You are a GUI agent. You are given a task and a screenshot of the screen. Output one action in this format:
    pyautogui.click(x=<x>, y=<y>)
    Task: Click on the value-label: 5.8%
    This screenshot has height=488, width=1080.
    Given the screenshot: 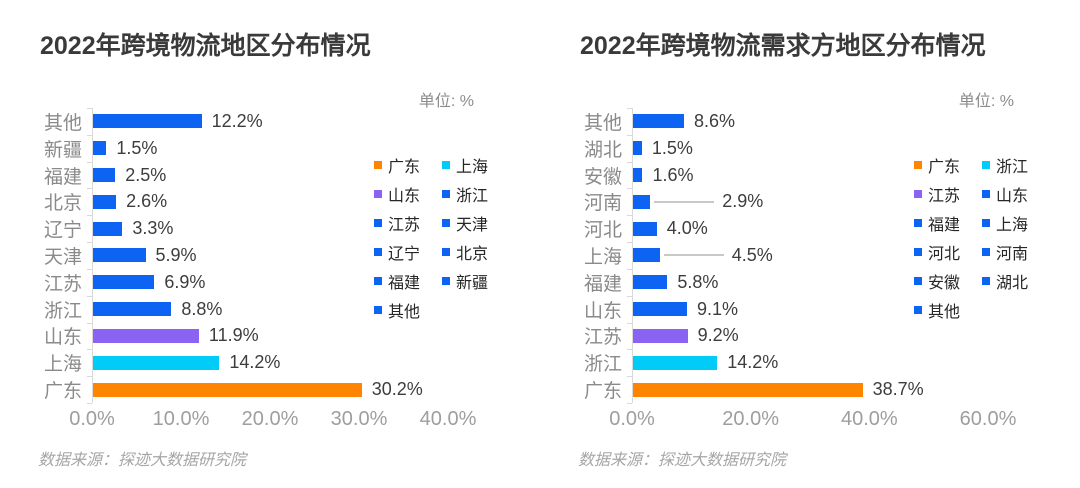 What is the action you would take?
    pyautogui.click(x=698, y=281)
    